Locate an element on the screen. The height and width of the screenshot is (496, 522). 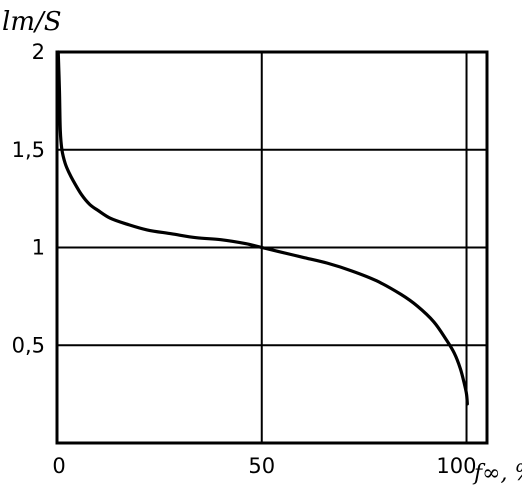
x-tick-labels: 0 50 100 is located at coordinates (264, 466).